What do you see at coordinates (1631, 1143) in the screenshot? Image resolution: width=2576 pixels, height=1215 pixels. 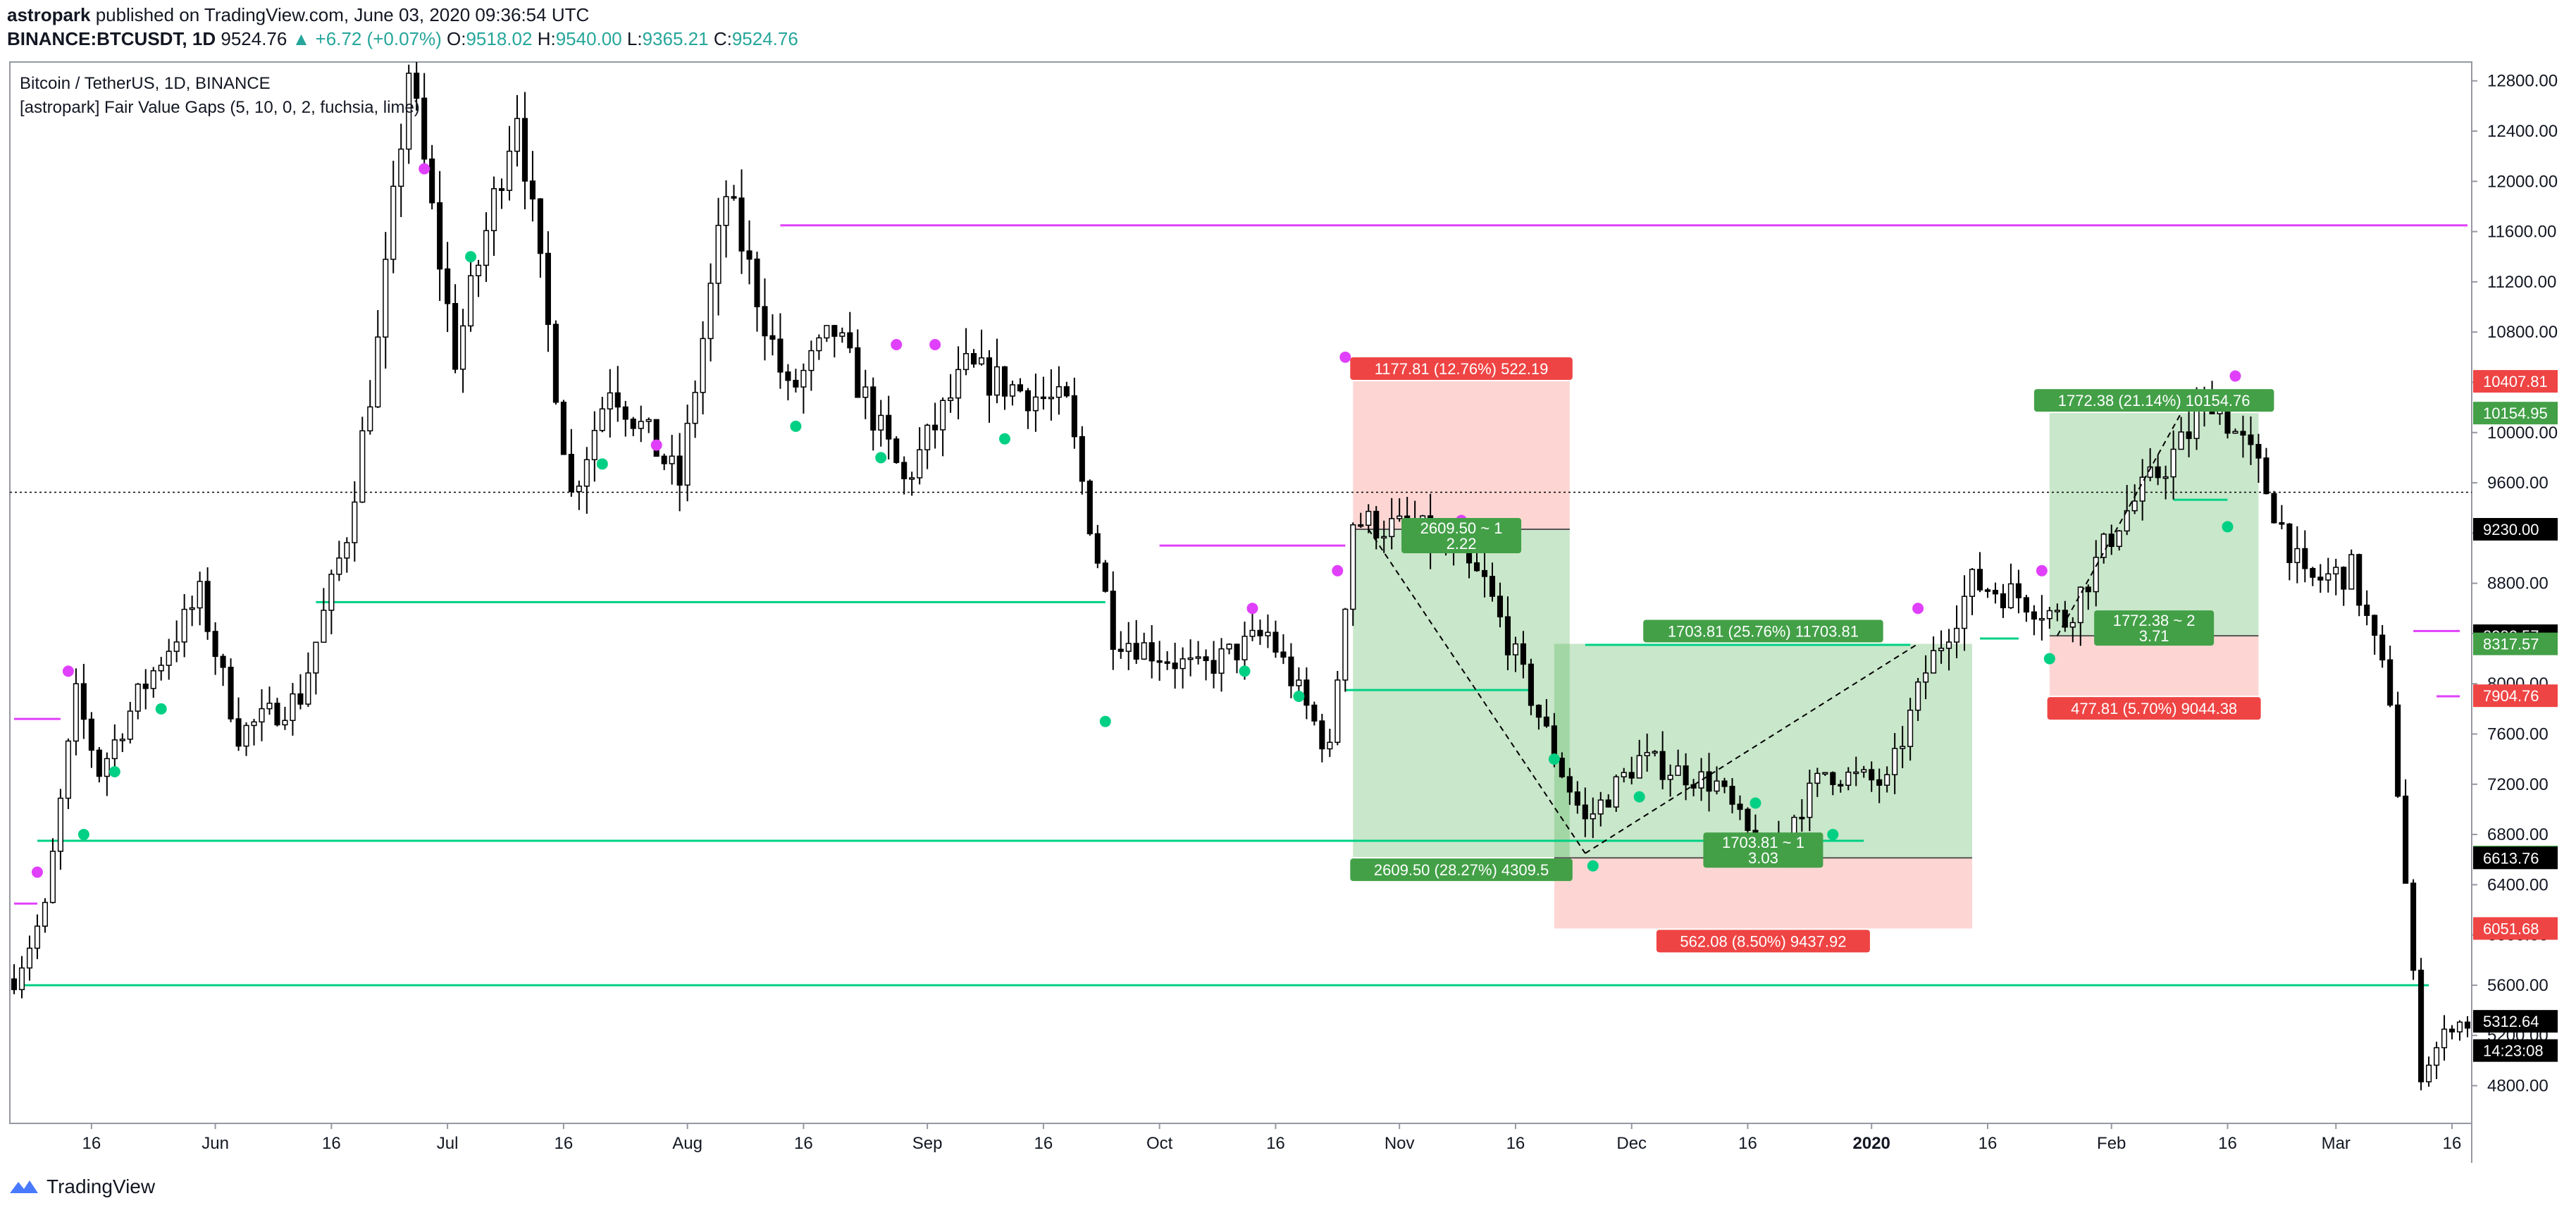 I see `x-tick-label: Dec` at bounding box center [1631, 1143].